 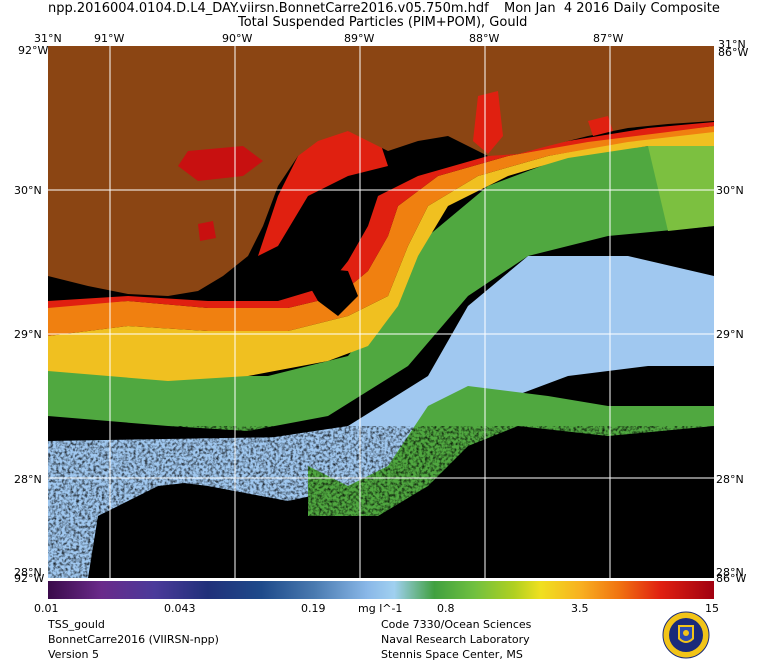 I want to click on nrl-seal-icon, so click(x=686, y=635).